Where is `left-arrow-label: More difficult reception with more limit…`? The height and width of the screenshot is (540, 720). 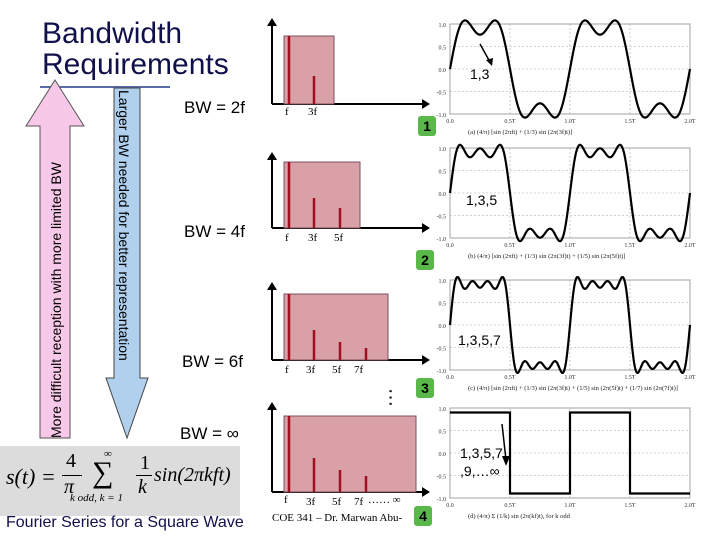 left-arrow-label: More difficult reception with more limit… is located at coordinates (56, 300).